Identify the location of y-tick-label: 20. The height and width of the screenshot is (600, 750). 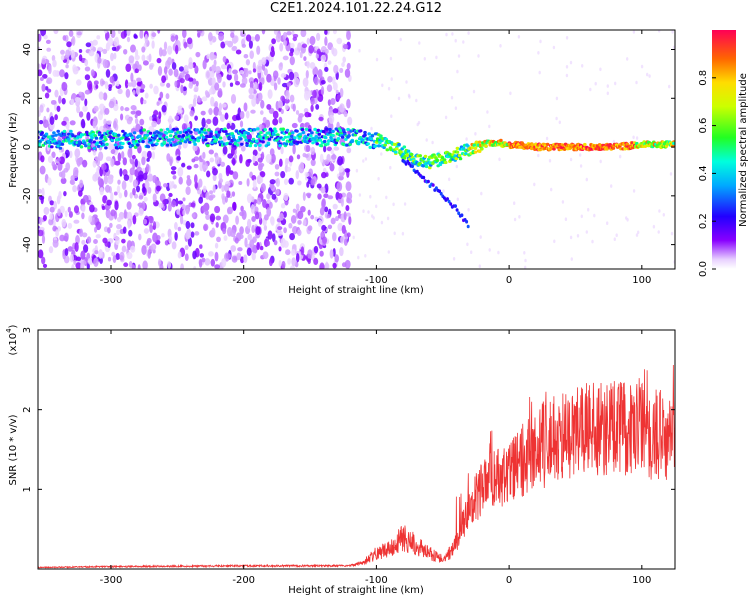
(27, 98).